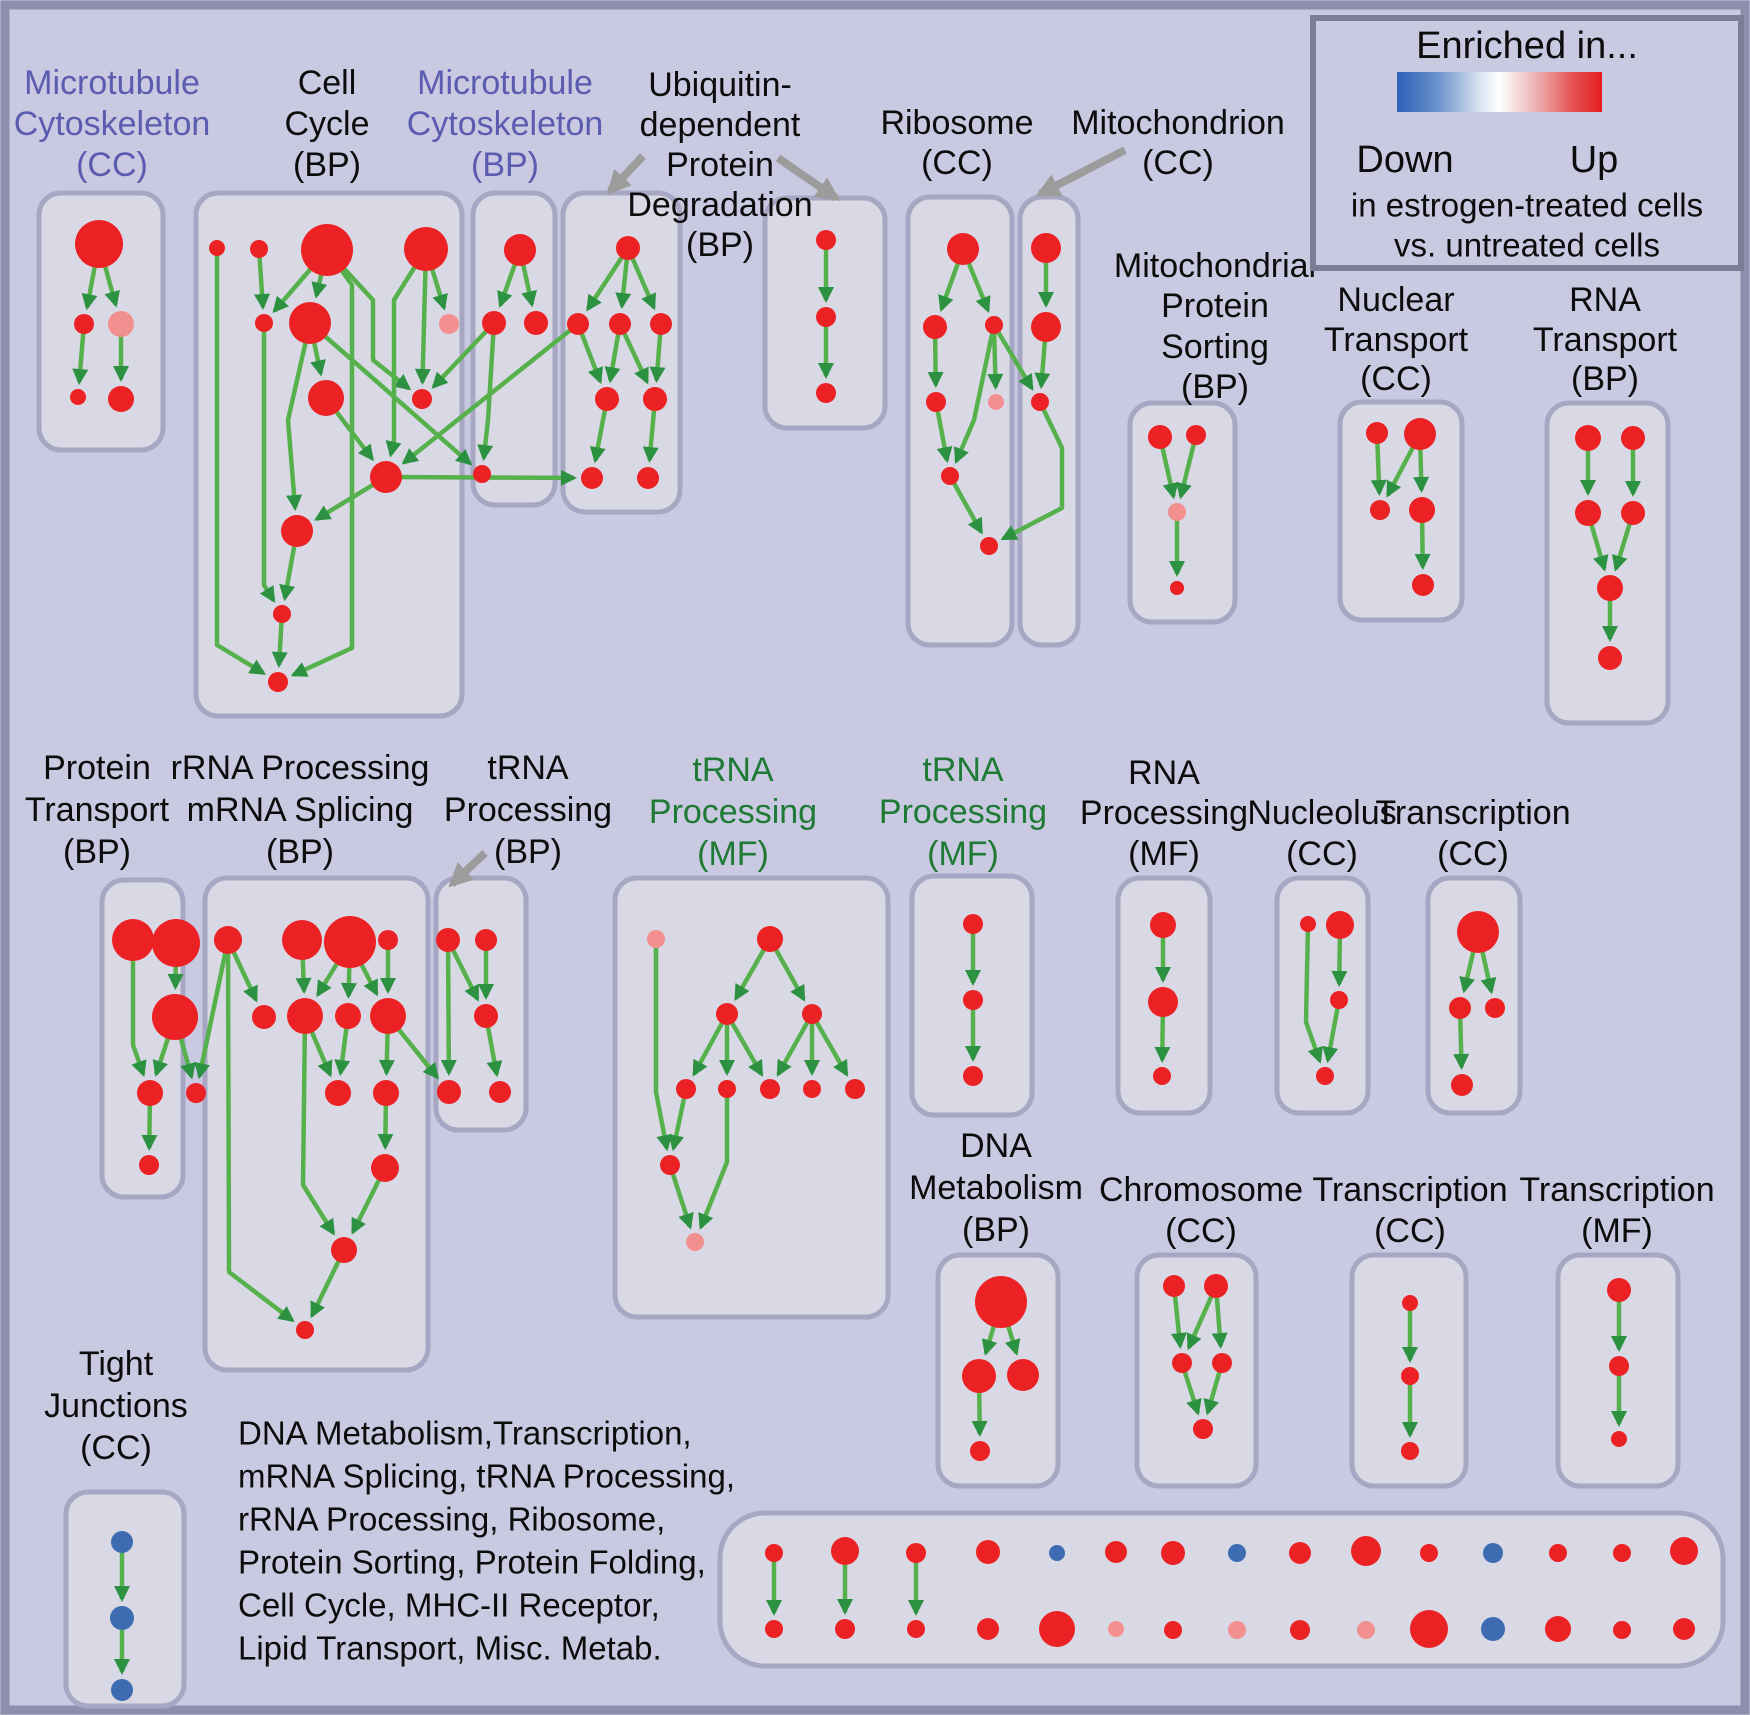 This screenshot has height=1715, width=1750. Describe the element at coordinates (1340, 925) in the screenshot. I see `node-nucleolus-b` at that location.